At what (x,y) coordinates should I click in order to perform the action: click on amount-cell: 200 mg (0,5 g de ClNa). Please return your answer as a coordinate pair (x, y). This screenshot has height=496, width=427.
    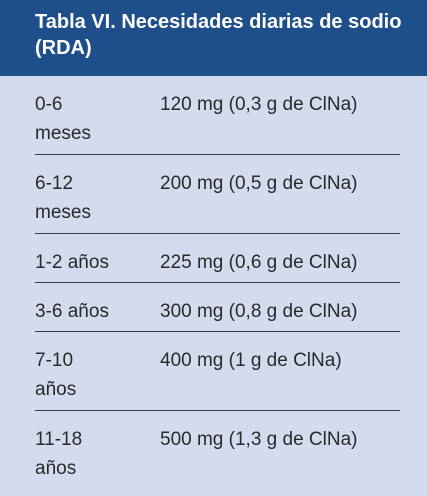
    Looking at the image, I should click on (259, 183).